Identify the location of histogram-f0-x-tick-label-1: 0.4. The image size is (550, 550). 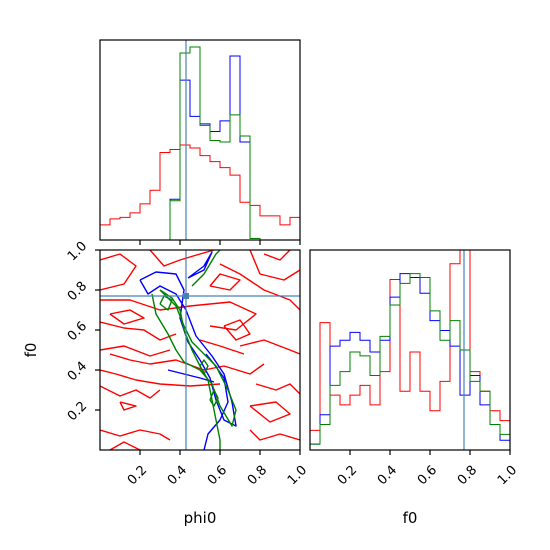
(387, 475).